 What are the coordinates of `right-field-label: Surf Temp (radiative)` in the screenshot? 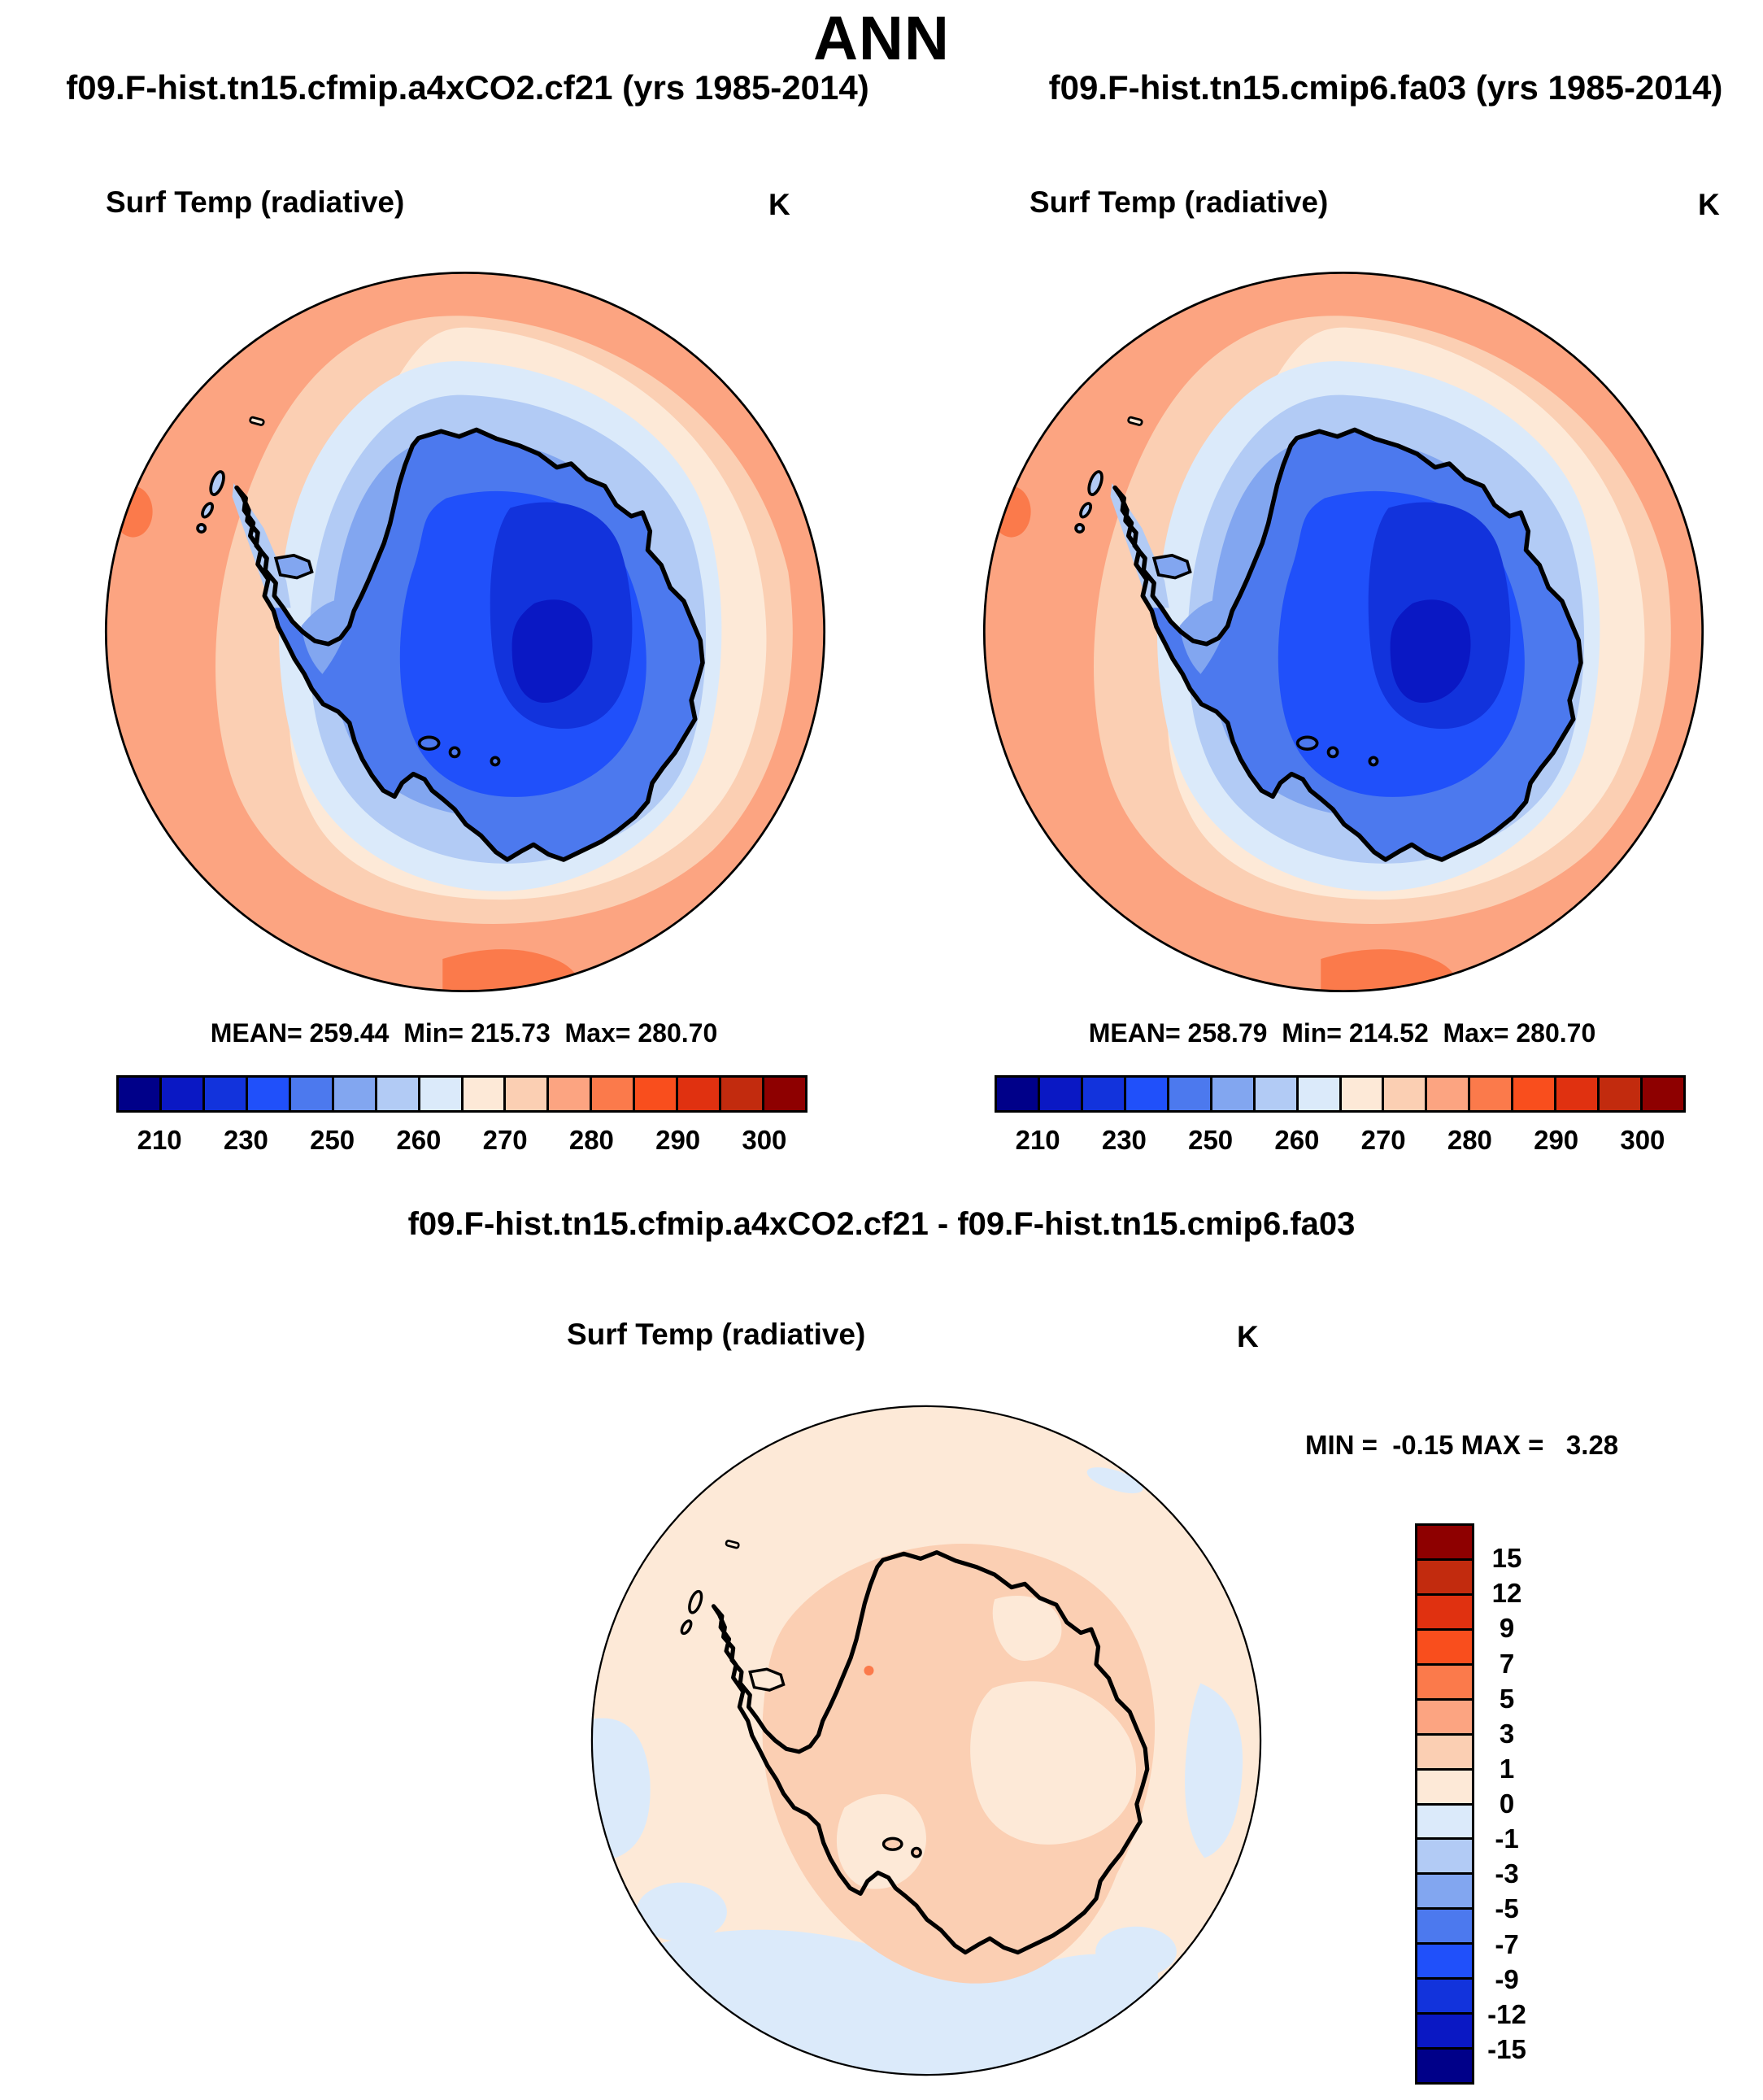 It's located at (1179, 202).